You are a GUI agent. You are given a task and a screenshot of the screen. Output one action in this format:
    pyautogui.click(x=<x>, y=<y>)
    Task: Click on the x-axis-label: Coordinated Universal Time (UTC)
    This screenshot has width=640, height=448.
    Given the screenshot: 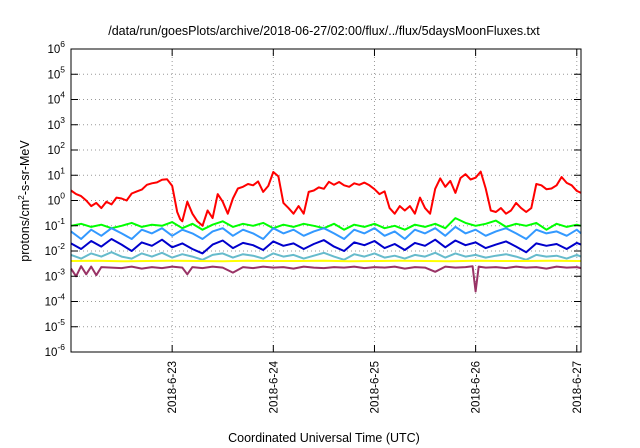 What is the action you would take?
    pyautogui.click(x=324, y=438)
    